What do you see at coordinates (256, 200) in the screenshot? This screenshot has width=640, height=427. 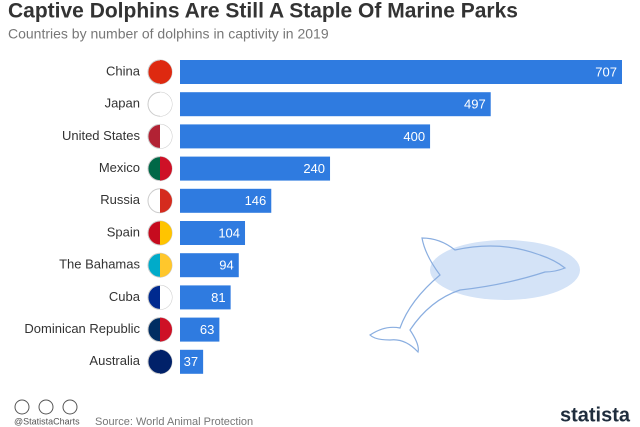 I see `value-label: 146` at bounding box center [256, 200].